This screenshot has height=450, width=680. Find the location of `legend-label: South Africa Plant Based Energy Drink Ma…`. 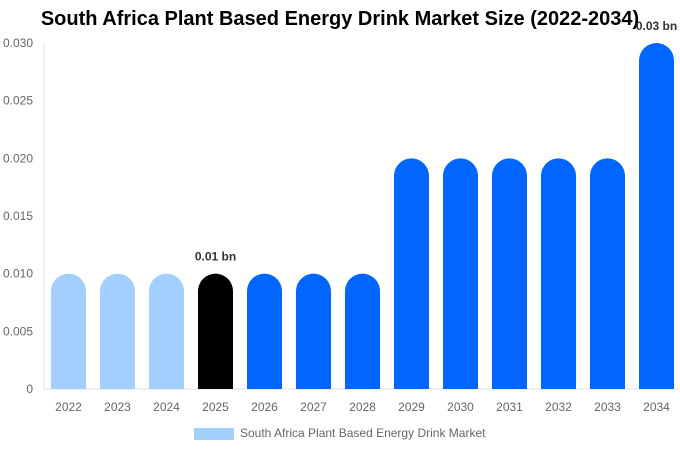

legend-label: South Africa Plant Based Energy Drink Ma… is located at coordinates (363, 433).